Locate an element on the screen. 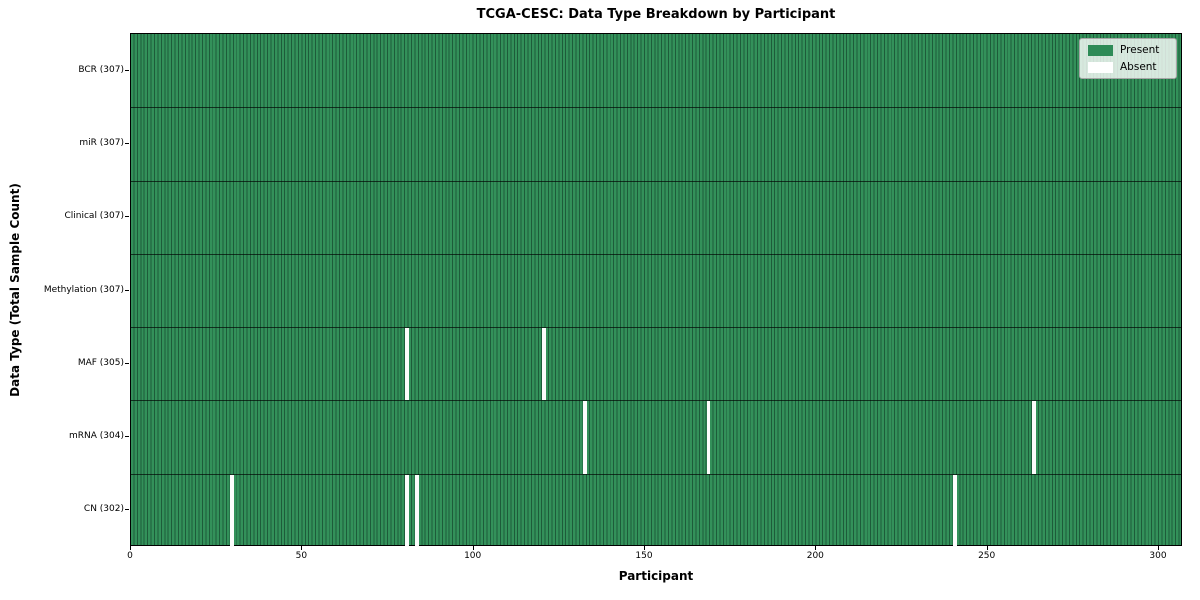 The image size is (1200, 600). y-tick-label: Clinical (307) is located at coordinates (94, 216).